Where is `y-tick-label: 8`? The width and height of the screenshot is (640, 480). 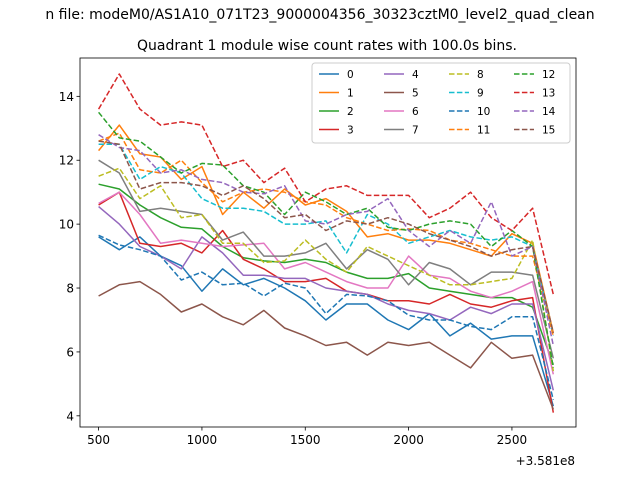
y-tick-label: 8 is located at coordinates (70, 289).